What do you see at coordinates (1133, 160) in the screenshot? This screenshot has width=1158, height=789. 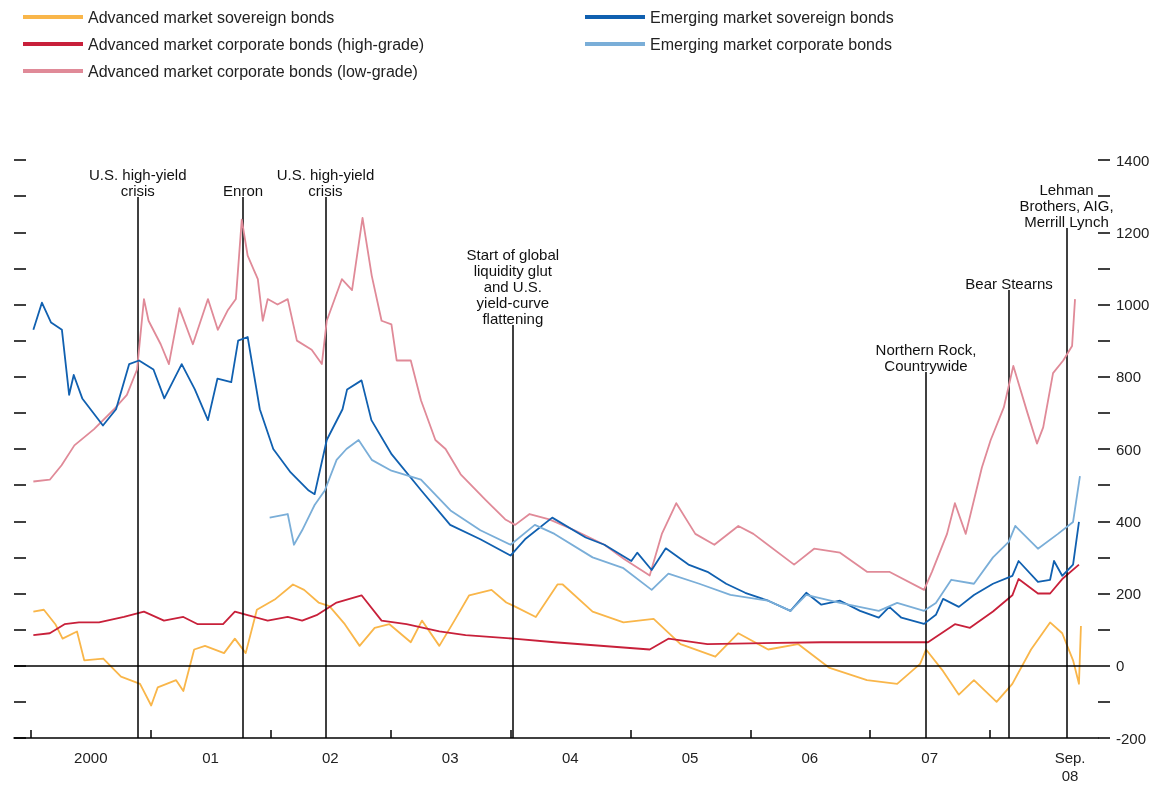 I see `y-tick-label: 1400` at bounding box center [1133, 160].